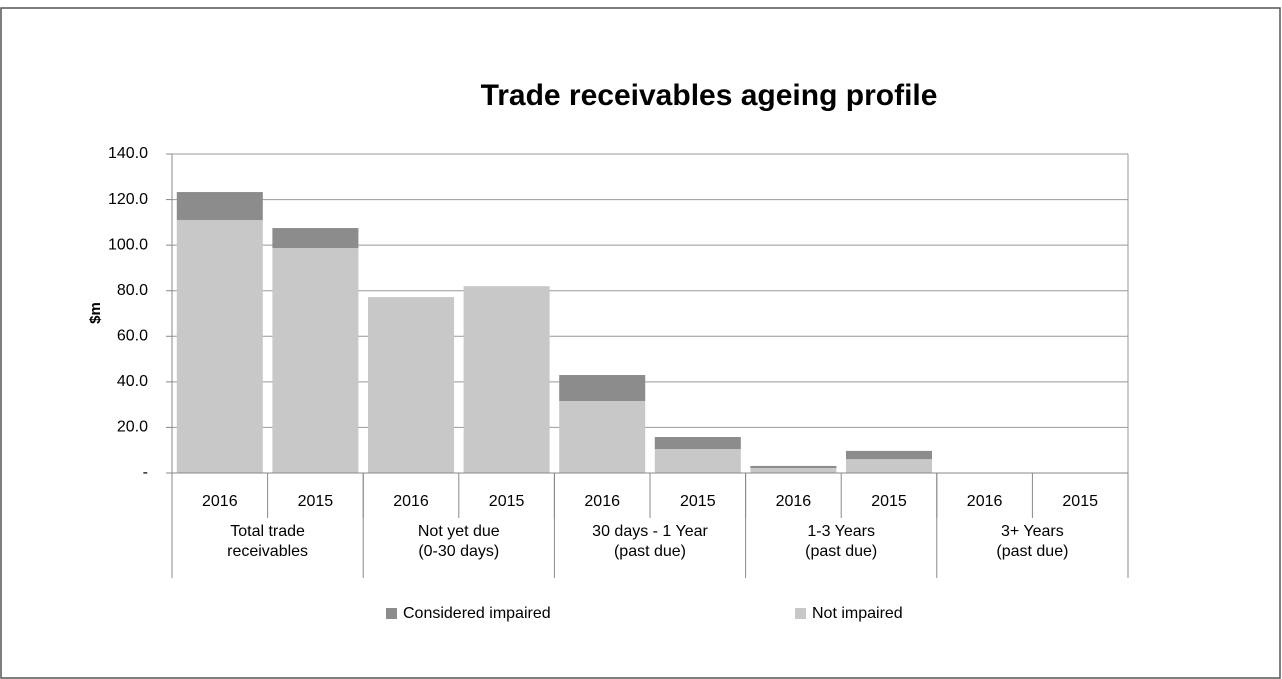 Image resolution: width=1282 pixels, height=679 pixels. I want to click on group-label: Not yet due, so click(459, 531).